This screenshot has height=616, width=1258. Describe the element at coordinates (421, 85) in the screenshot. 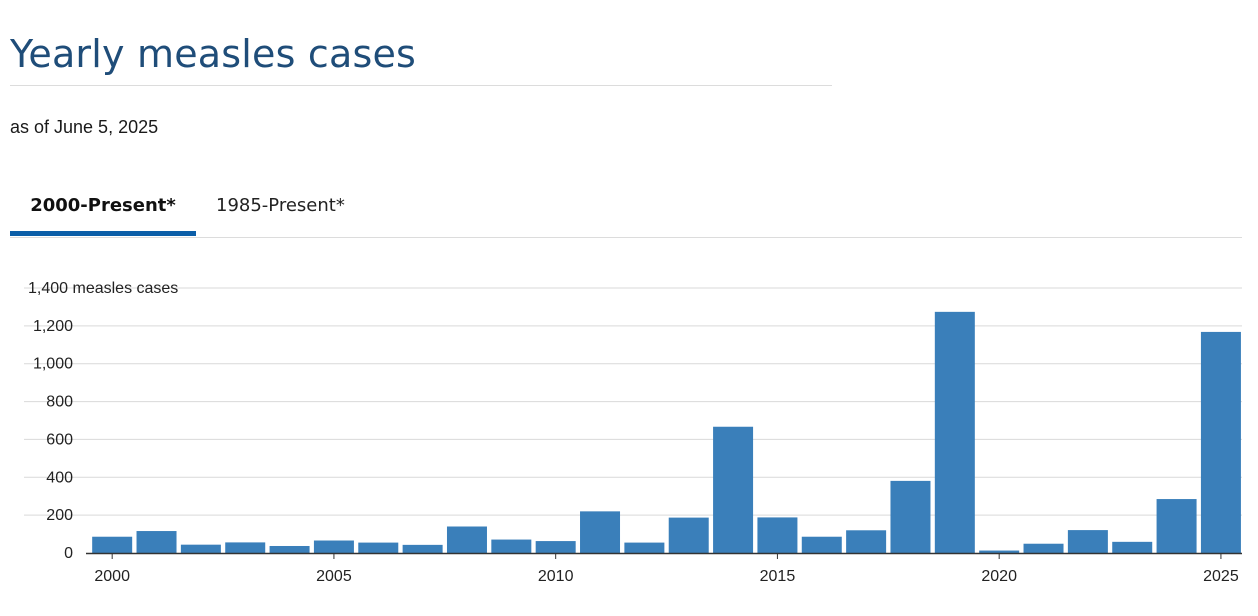

I see `title-divider` at that location.